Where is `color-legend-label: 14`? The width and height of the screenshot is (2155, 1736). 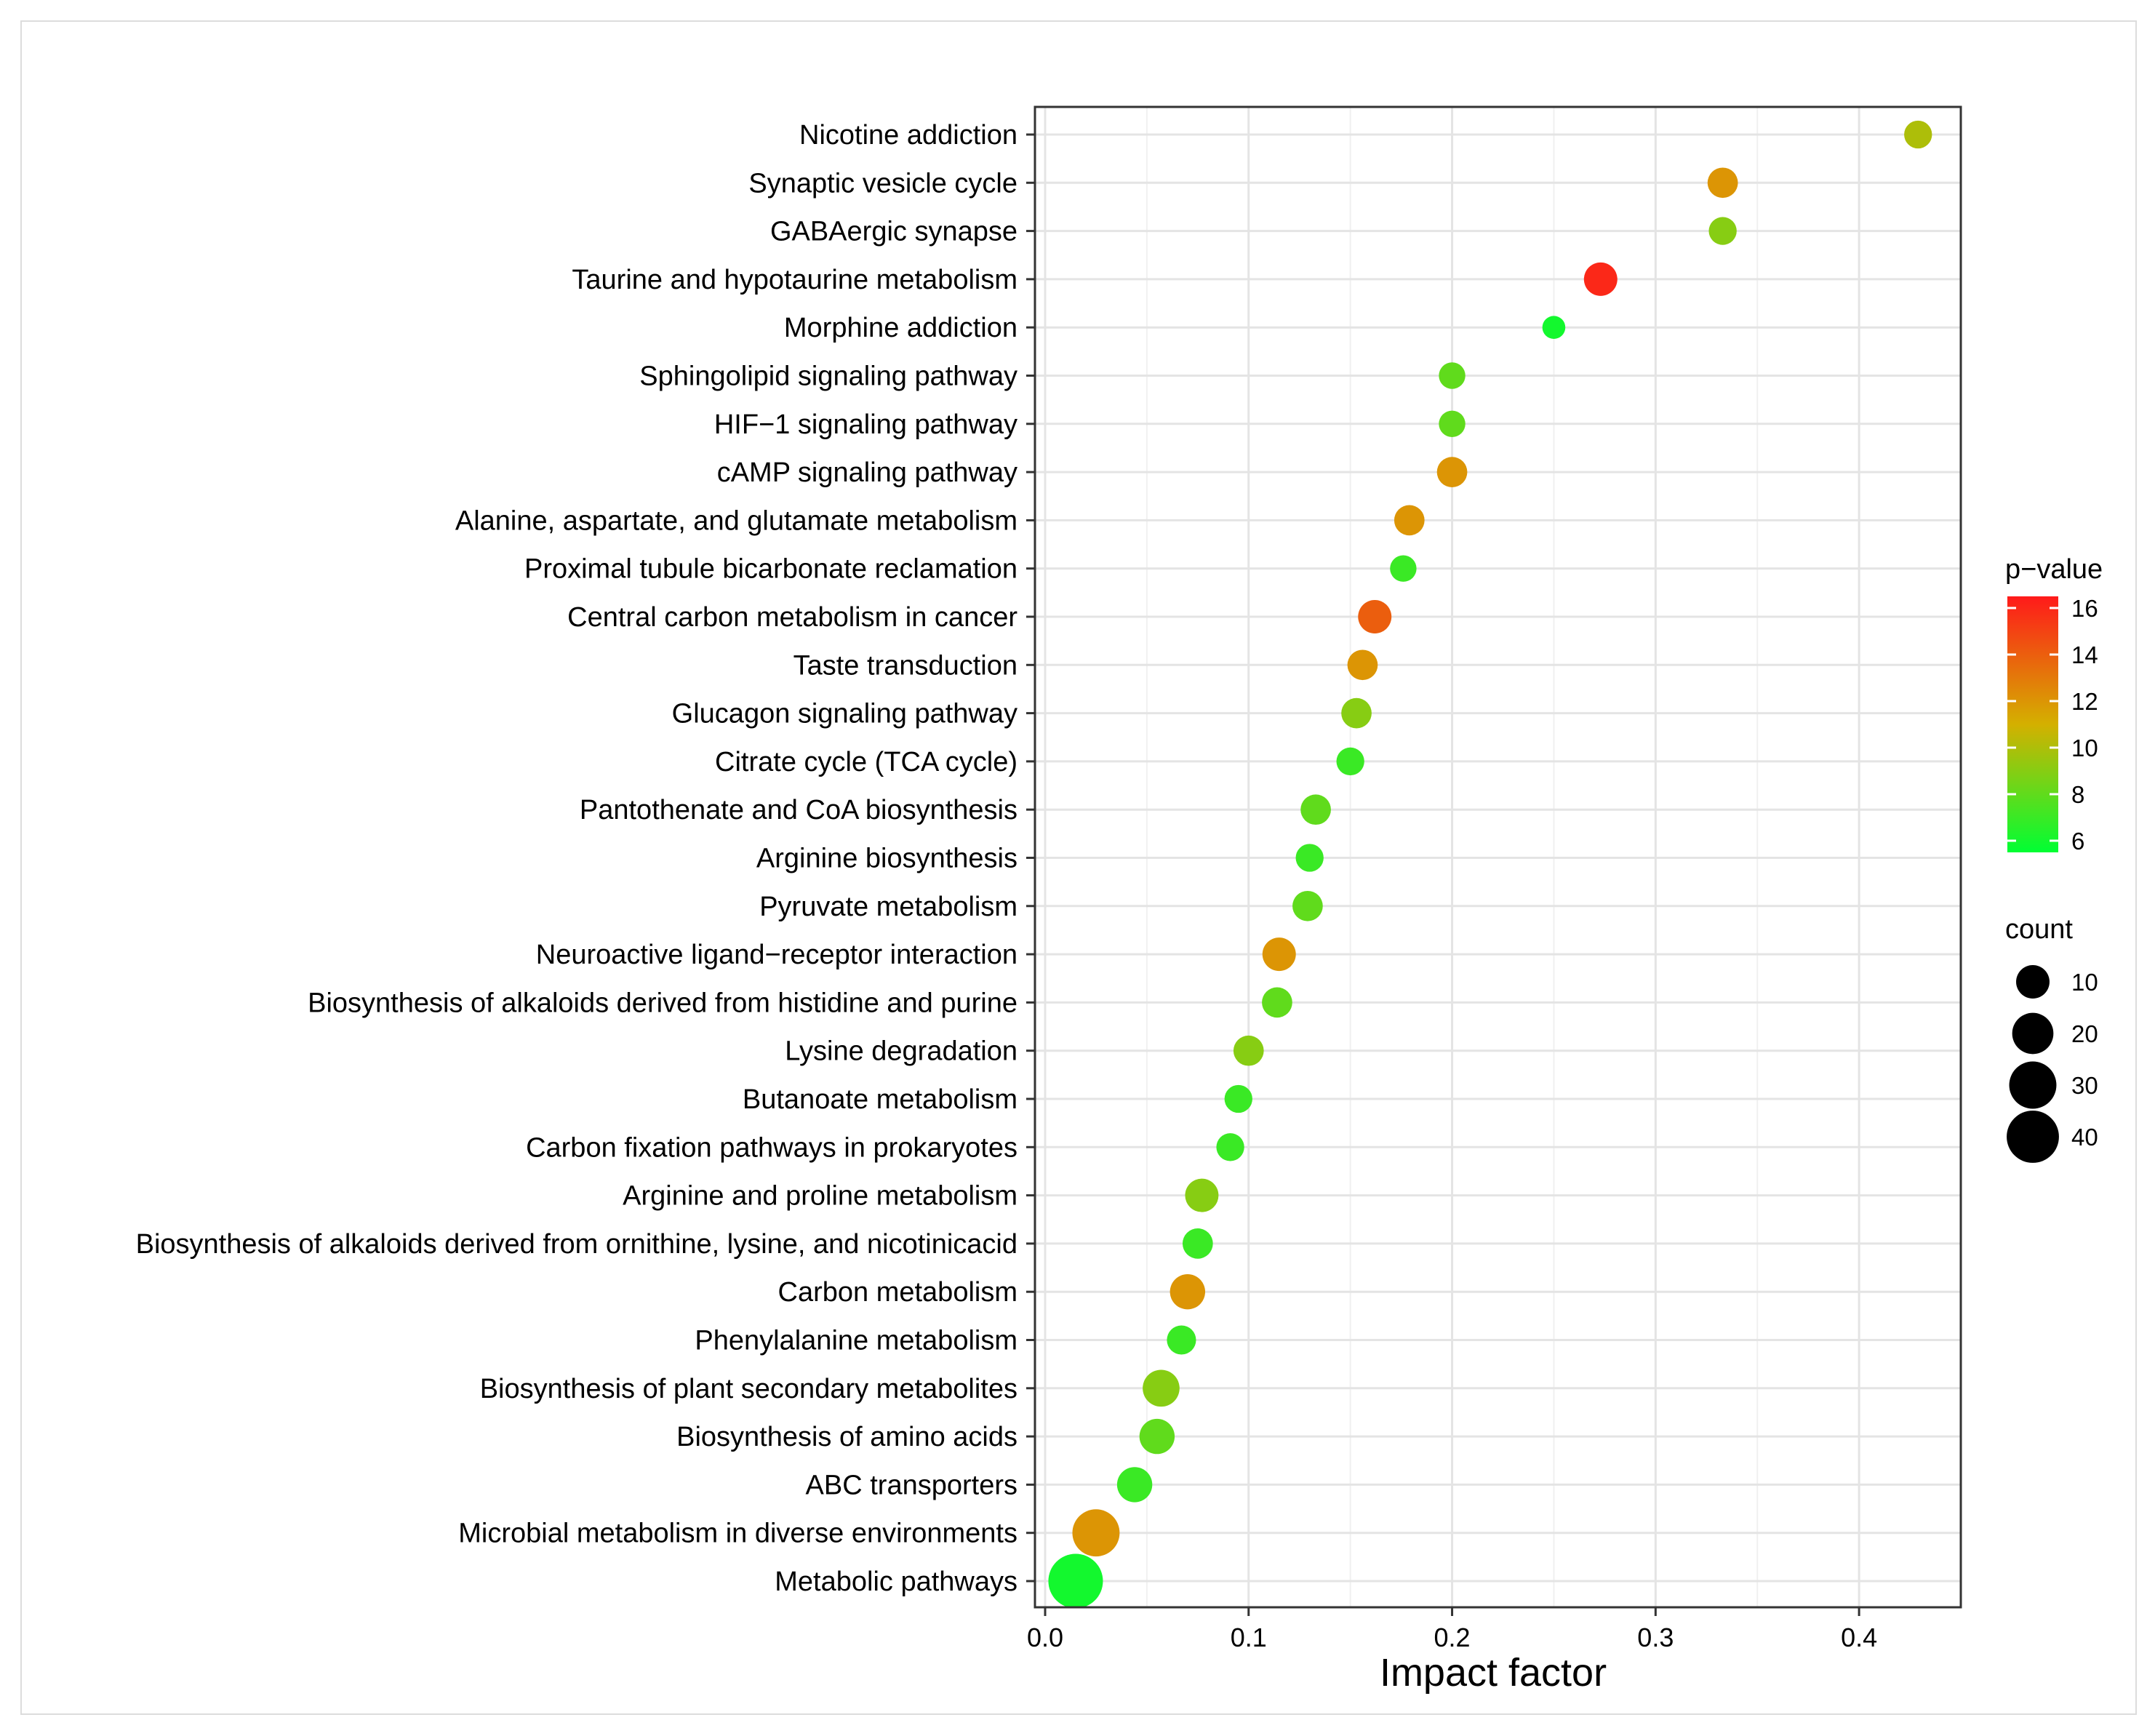
color-legend-label: 14 is located at coordinates (2084, 654).